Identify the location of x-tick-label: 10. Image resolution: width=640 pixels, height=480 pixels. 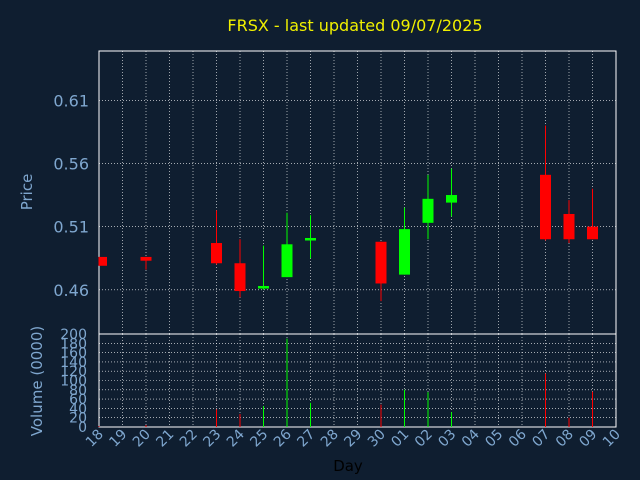
(612, 439).